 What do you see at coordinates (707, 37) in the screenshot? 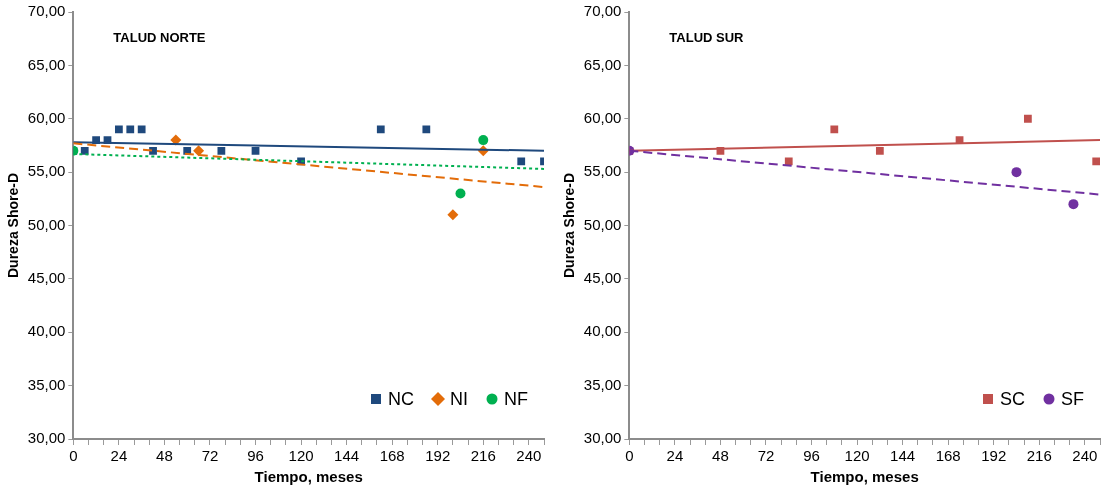
I see `text: TALUD SUR` at bounding box center [707, 37].